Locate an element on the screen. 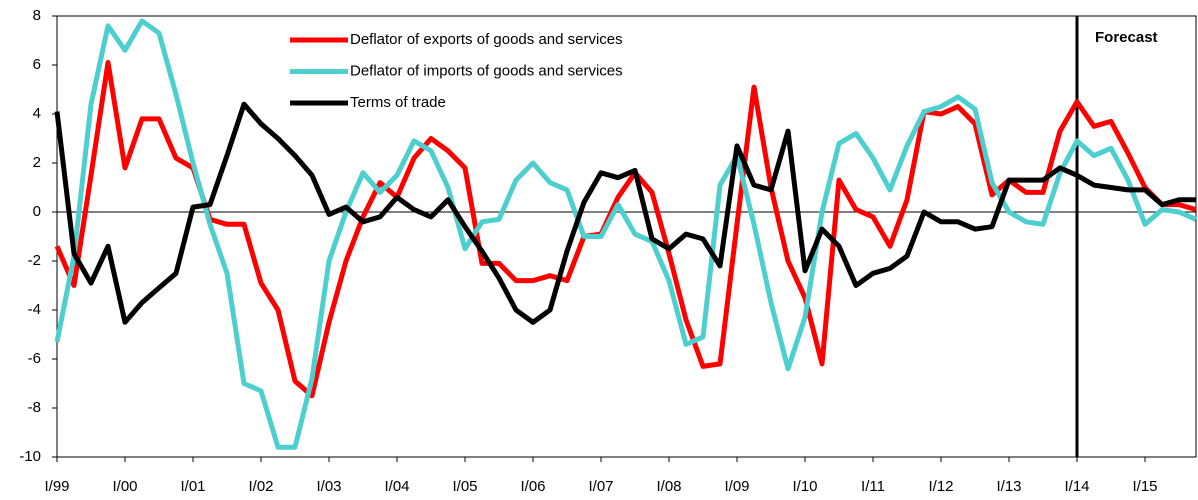 The image size is (1198, 500). y-tick-label: 4 is located at coordinates (37, 113).